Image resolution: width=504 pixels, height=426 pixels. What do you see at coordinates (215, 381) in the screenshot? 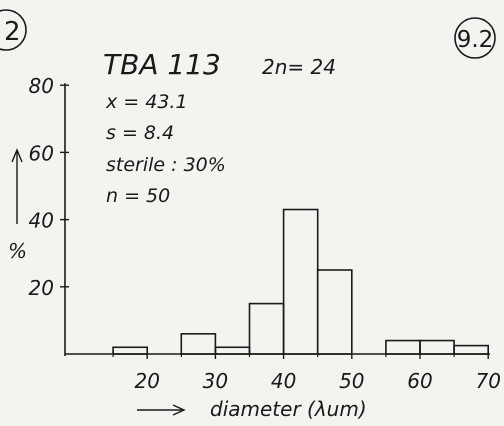
I see `x-tick-label: 30` at bounding box center [215, 381].